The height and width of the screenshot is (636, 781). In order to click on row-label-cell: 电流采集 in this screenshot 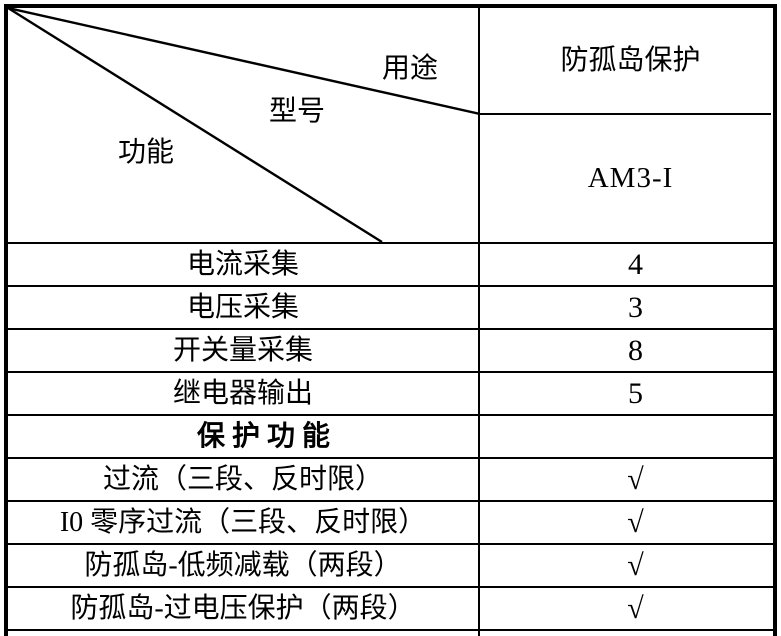, I will do `click(244, 264)`.